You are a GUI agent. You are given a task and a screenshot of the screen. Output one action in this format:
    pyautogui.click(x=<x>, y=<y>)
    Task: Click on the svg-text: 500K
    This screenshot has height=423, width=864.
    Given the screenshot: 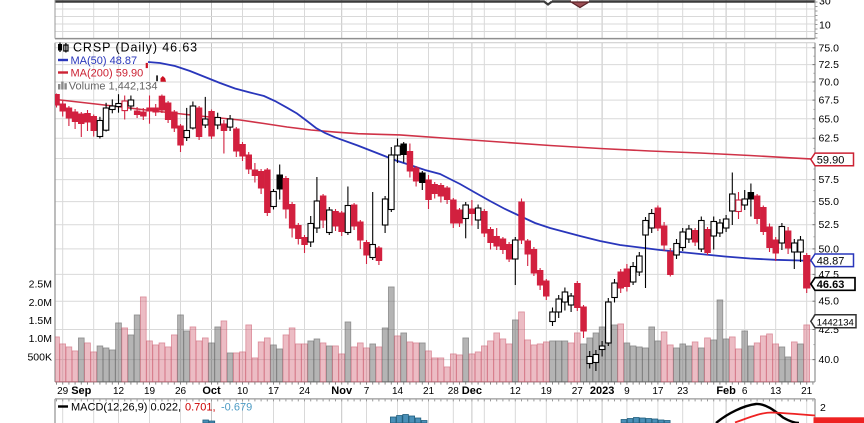 What is the action you would take?
    pyautogui.click(x=39, y=357)
    